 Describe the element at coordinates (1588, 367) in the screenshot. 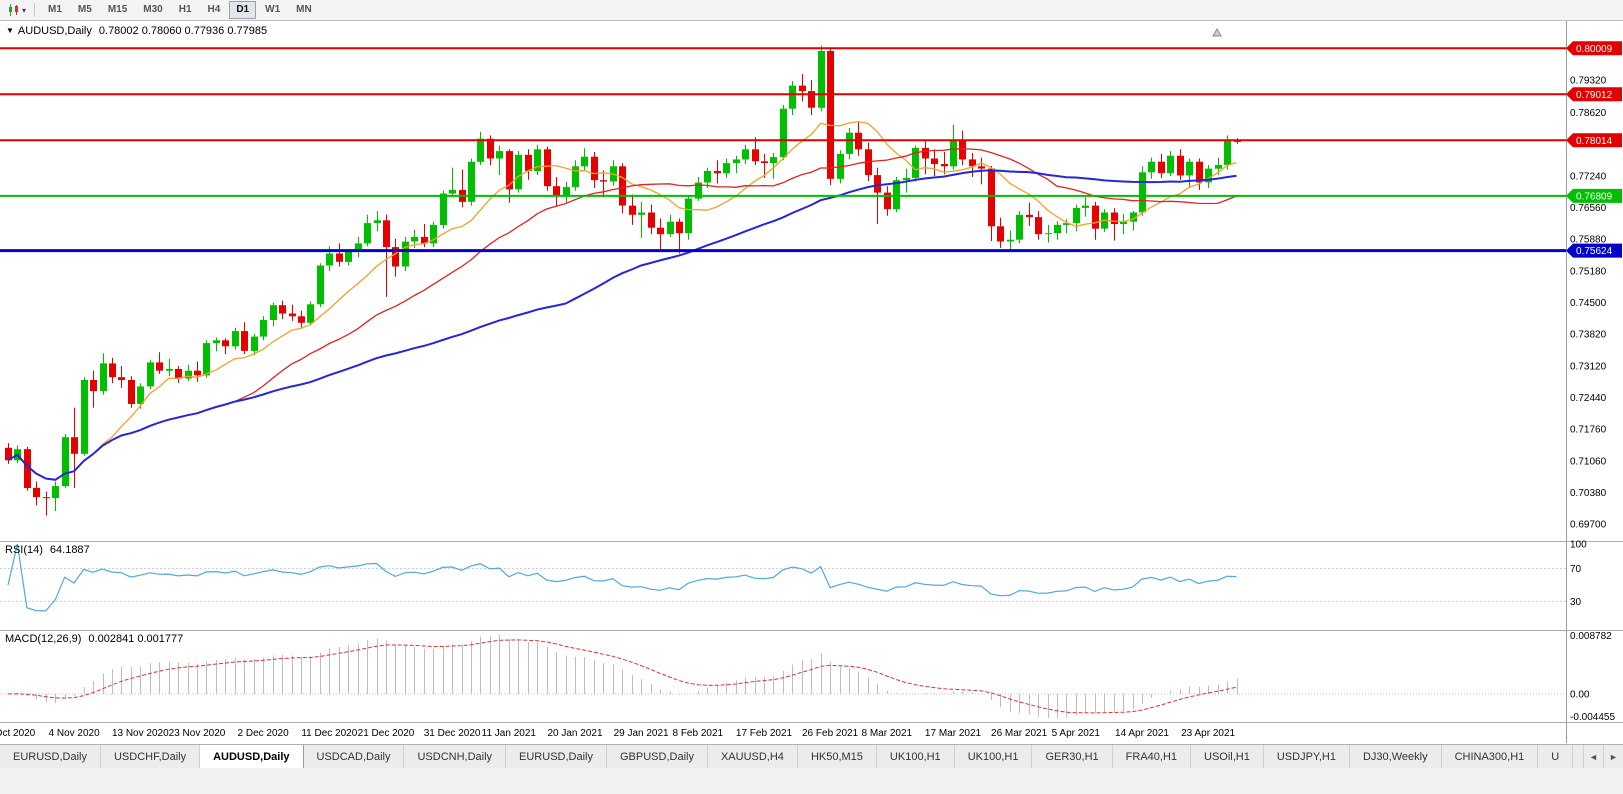

I see `svg-text: 0.73120` at that location.